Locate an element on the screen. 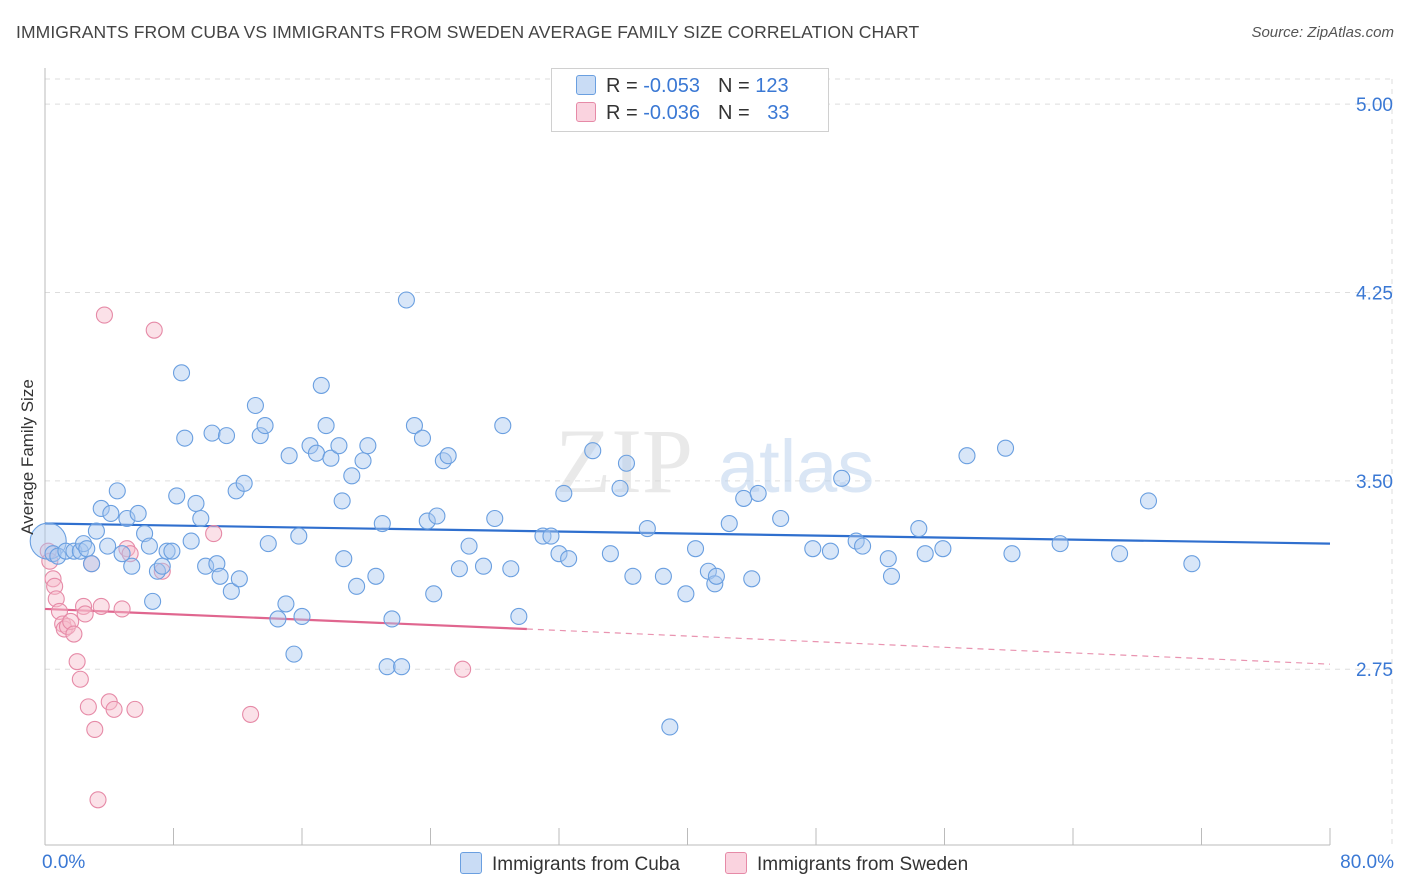  sweden-swatch is located at coordinates (586, 112).